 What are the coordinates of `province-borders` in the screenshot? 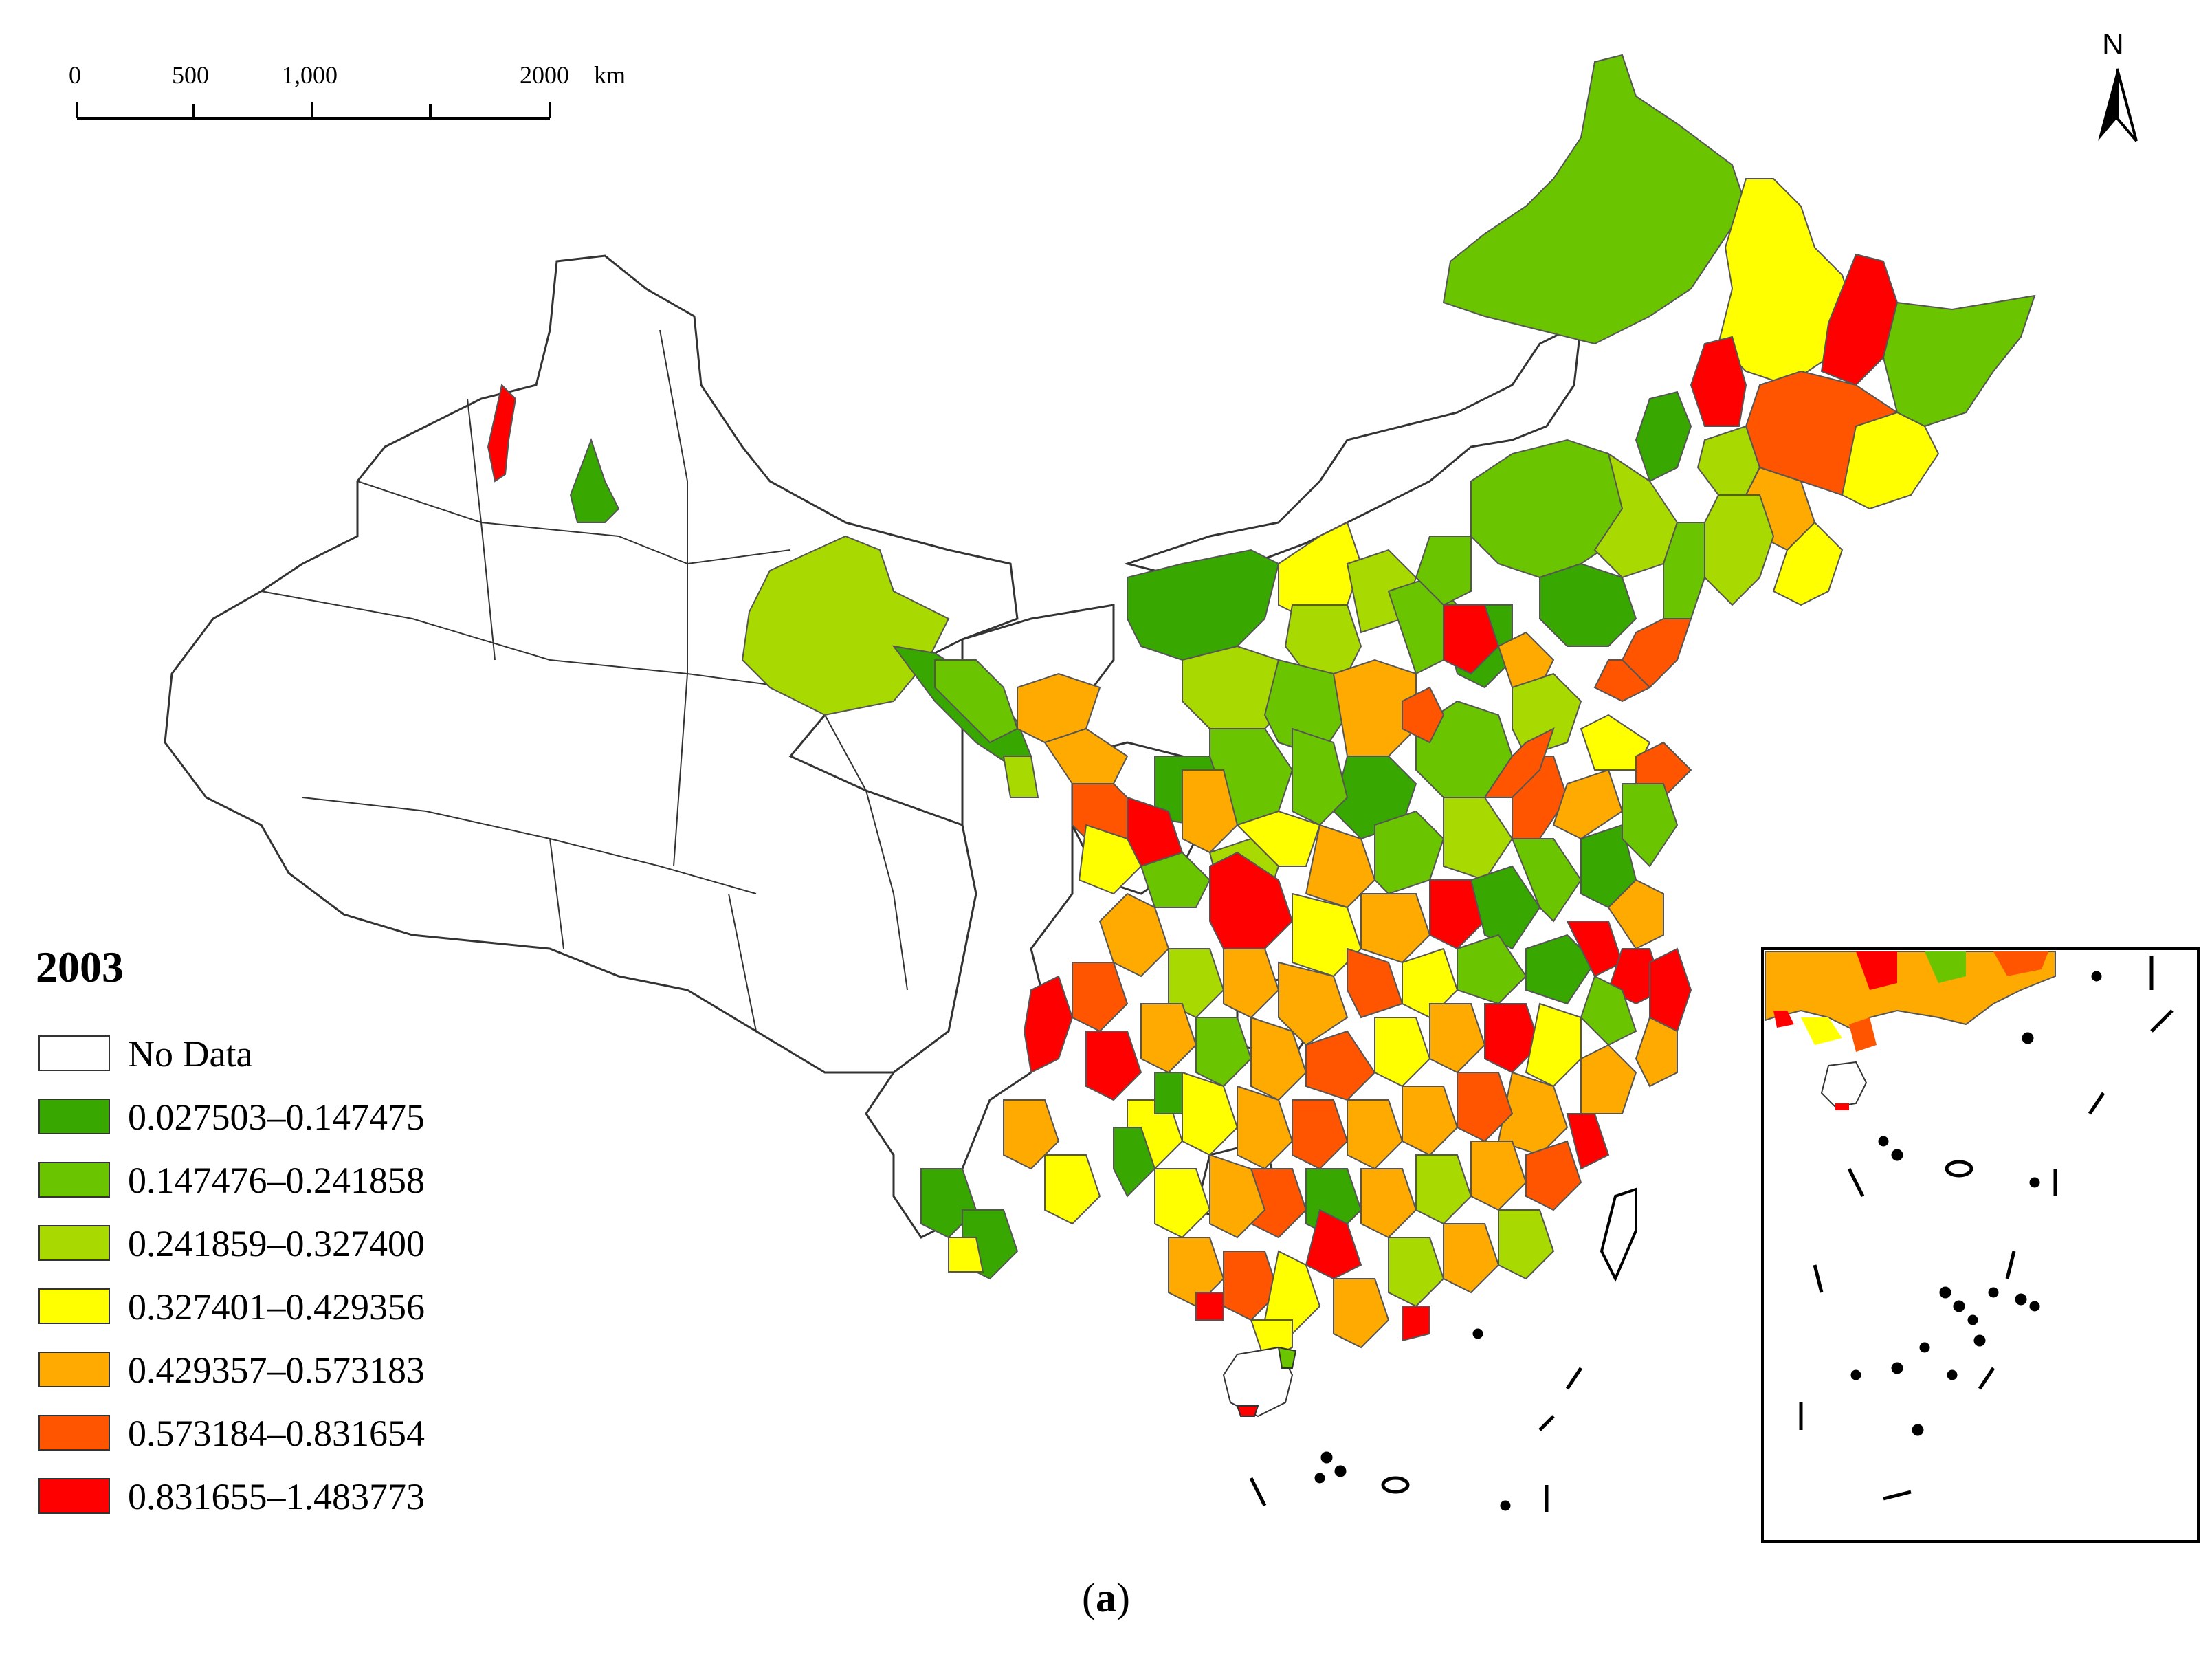 It's located at (584, 680).